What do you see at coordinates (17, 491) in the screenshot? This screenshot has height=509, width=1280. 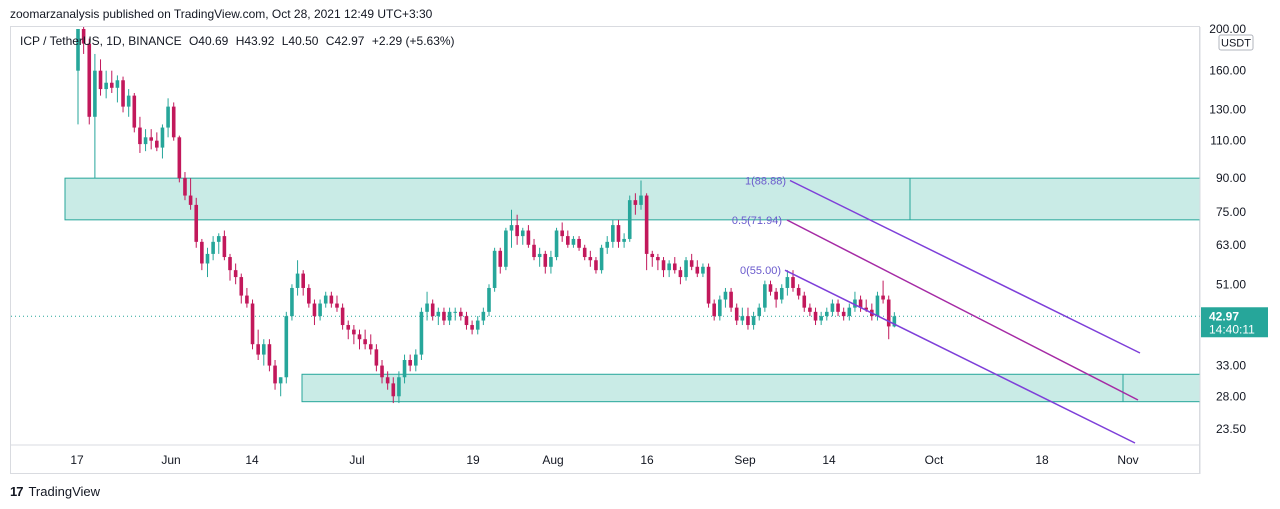 I see `tradingview-logo-icon: 17` at bounding box center [17, 491].